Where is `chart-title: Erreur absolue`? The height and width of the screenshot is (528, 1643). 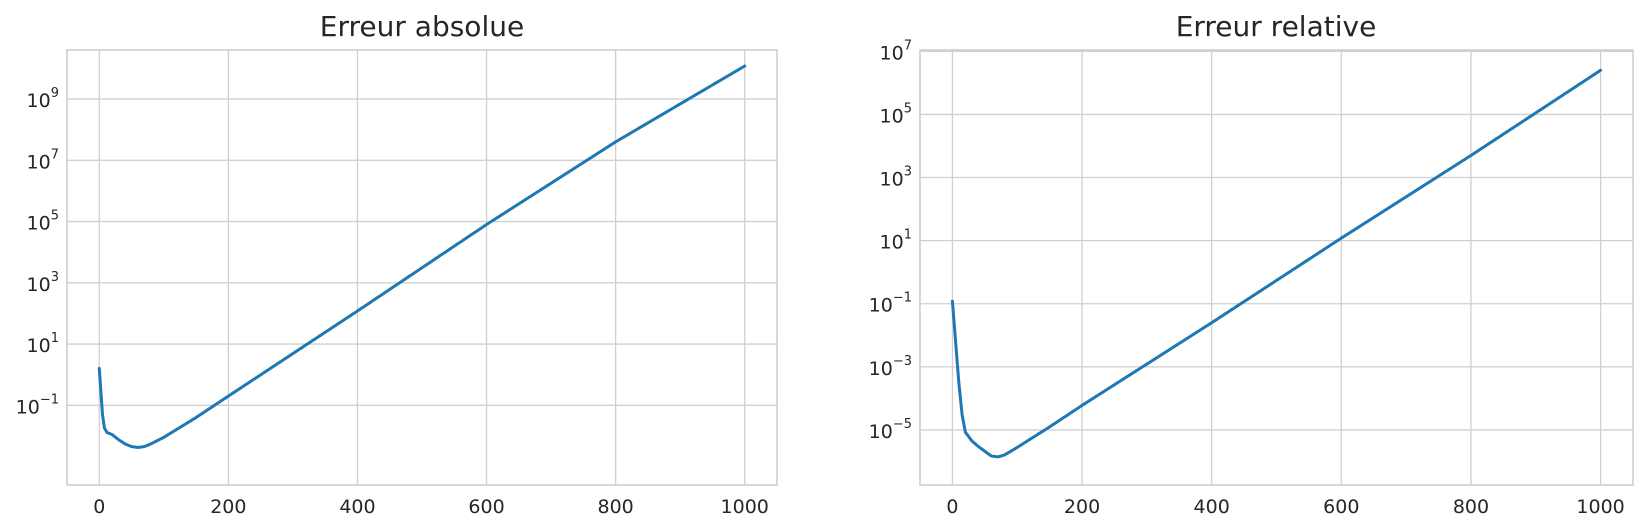 chart-title: Erreur absolue is located at coordinates (422, 26).